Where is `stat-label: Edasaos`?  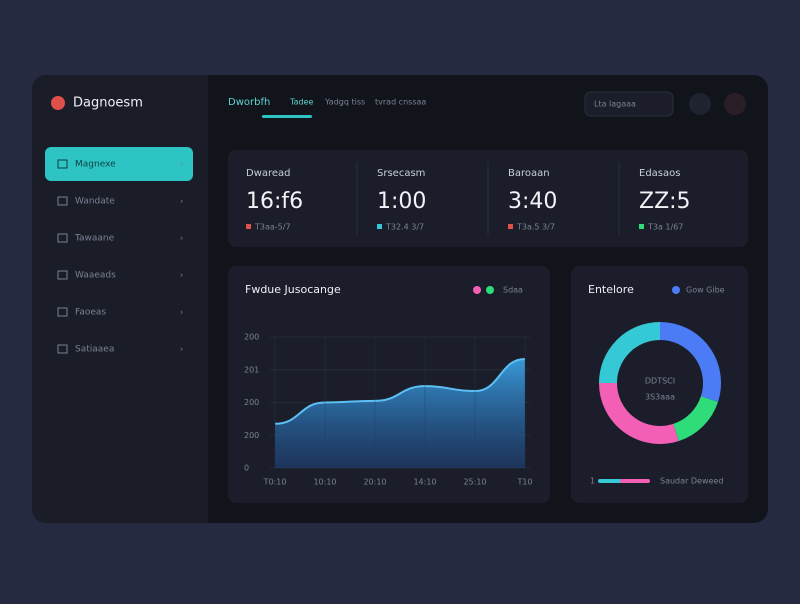
stat-label: Edasaos is located at coordinates (659, 173).